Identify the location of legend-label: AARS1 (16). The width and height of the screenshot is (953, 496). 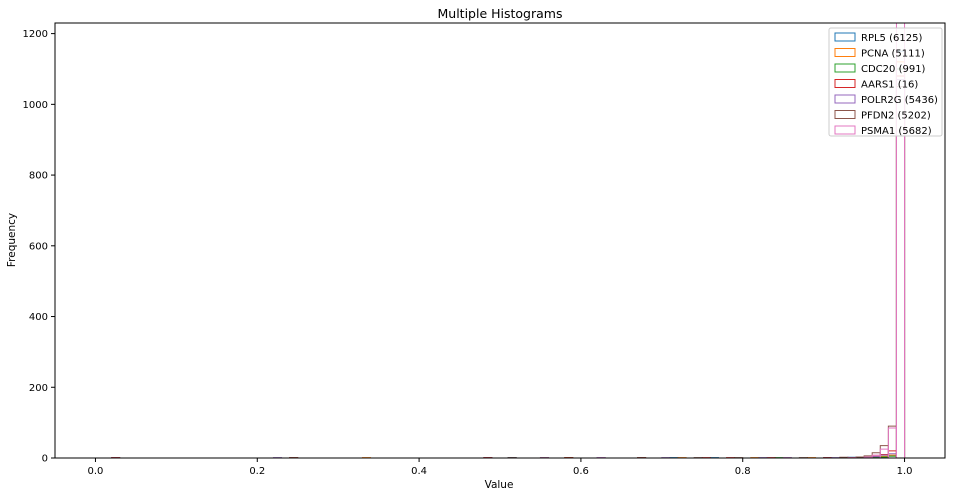
(889, 85).